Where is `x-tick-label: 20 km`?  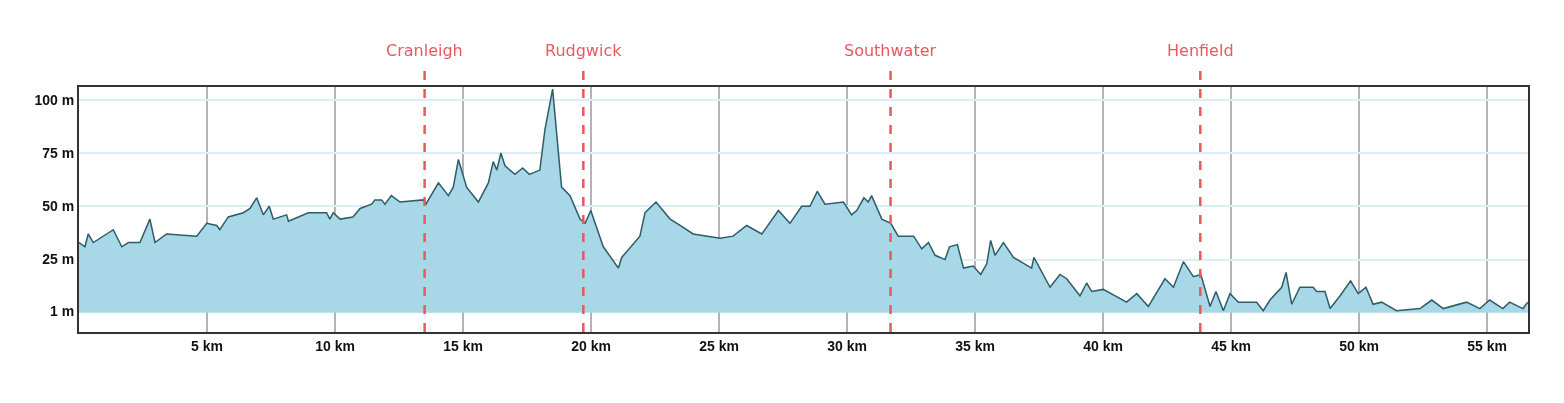 x-tick-label: 20 km is located at coordinates (591, 345).